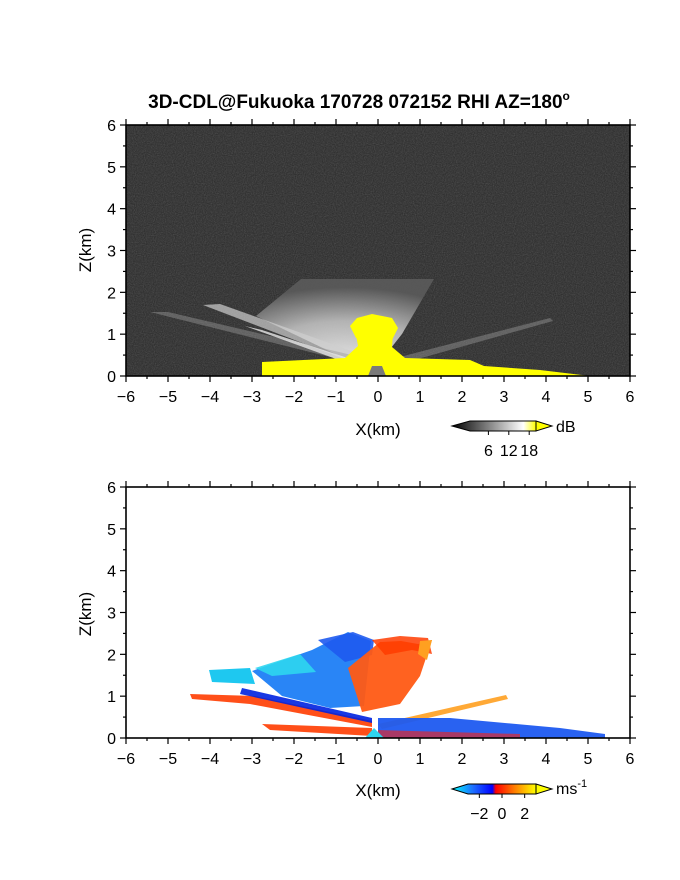 The height and width of the screenshot is (880, 680). What do you see at coordinates (359, 101) in the screenshot?
I see `chart-title: 3D-CDL@Fukuoka 170728 072152 RHI AZ=180o` at bounding box center [359, 101].